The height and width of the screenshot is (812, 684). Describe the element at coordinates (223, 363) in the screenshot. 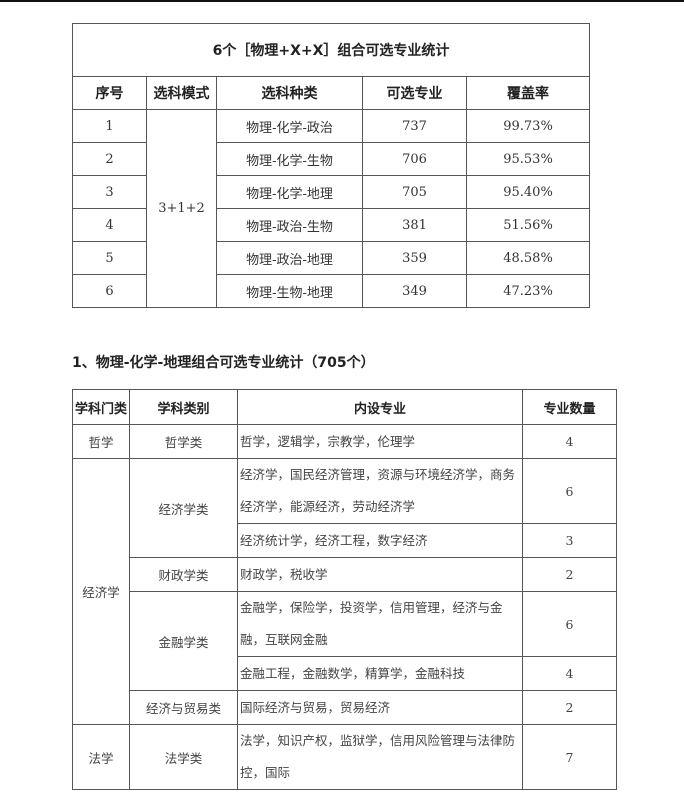

I see `section-heading: 1、物理-化学-地理组合可选专业统计（705个）` at that location.